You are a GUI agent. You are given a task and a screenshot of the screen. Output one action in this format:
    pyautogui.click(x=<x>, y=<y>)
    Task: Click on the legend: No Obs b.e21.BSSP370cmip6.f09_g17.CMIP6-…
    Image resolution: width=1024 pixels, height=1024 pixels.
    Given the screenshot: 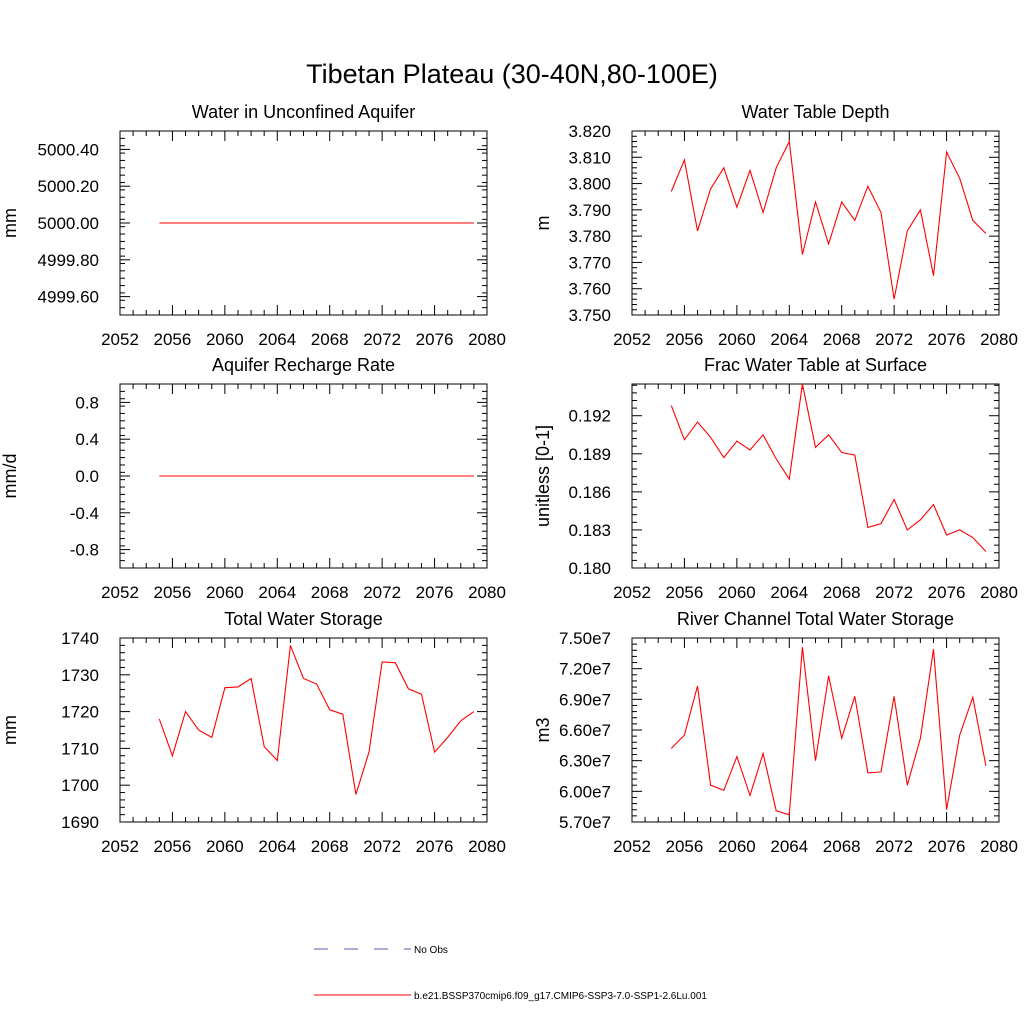 What is the action you would take?
    pyautogui.click(x=510, y=973)
    